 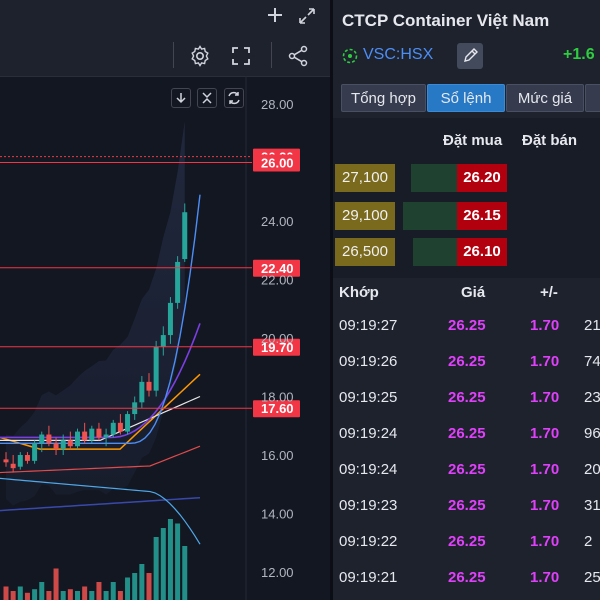 What do you see at coordinates (234, 98) in the screenshot?
I see `reset-icon` at bounding box center [234, 98].